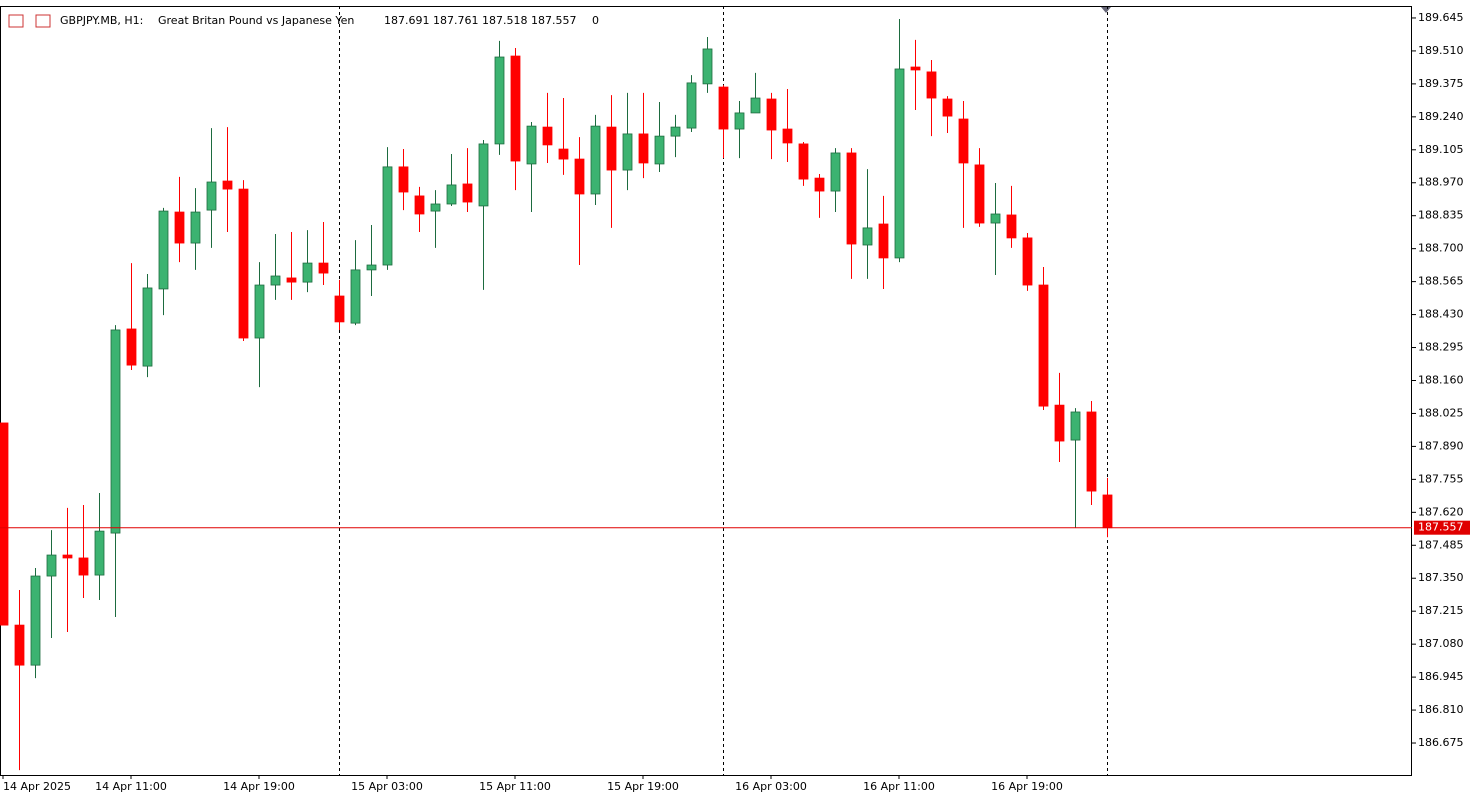 The image size is (1484, 798). Describe the element at coordinates (1441, 379) in the screenshot. I see `y-tick-label: 188.160` at that location.